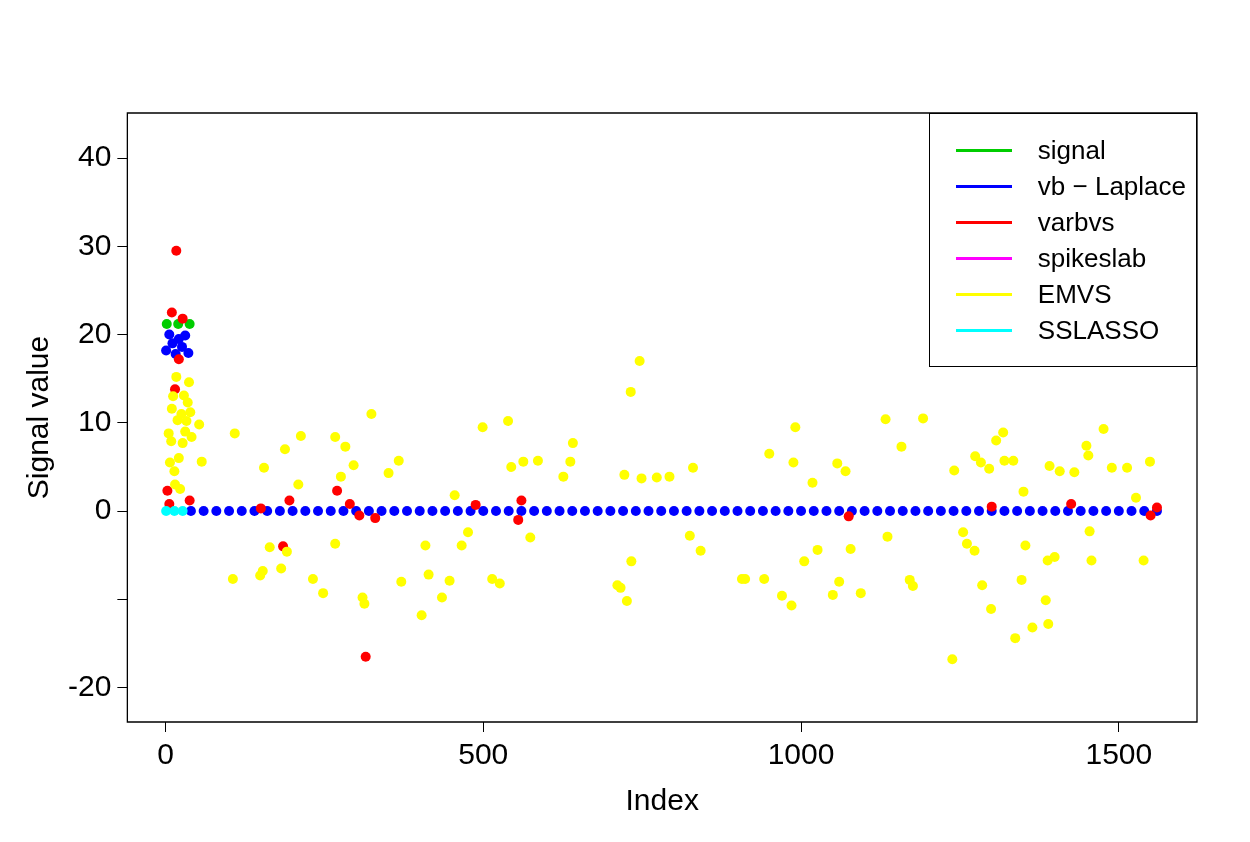 This screenshot has width=1250, height=842. What do you see at coordinates (801, 754) in the screenshot?
I see `x-tick-label: 1000` at bounding box center [801, 754].